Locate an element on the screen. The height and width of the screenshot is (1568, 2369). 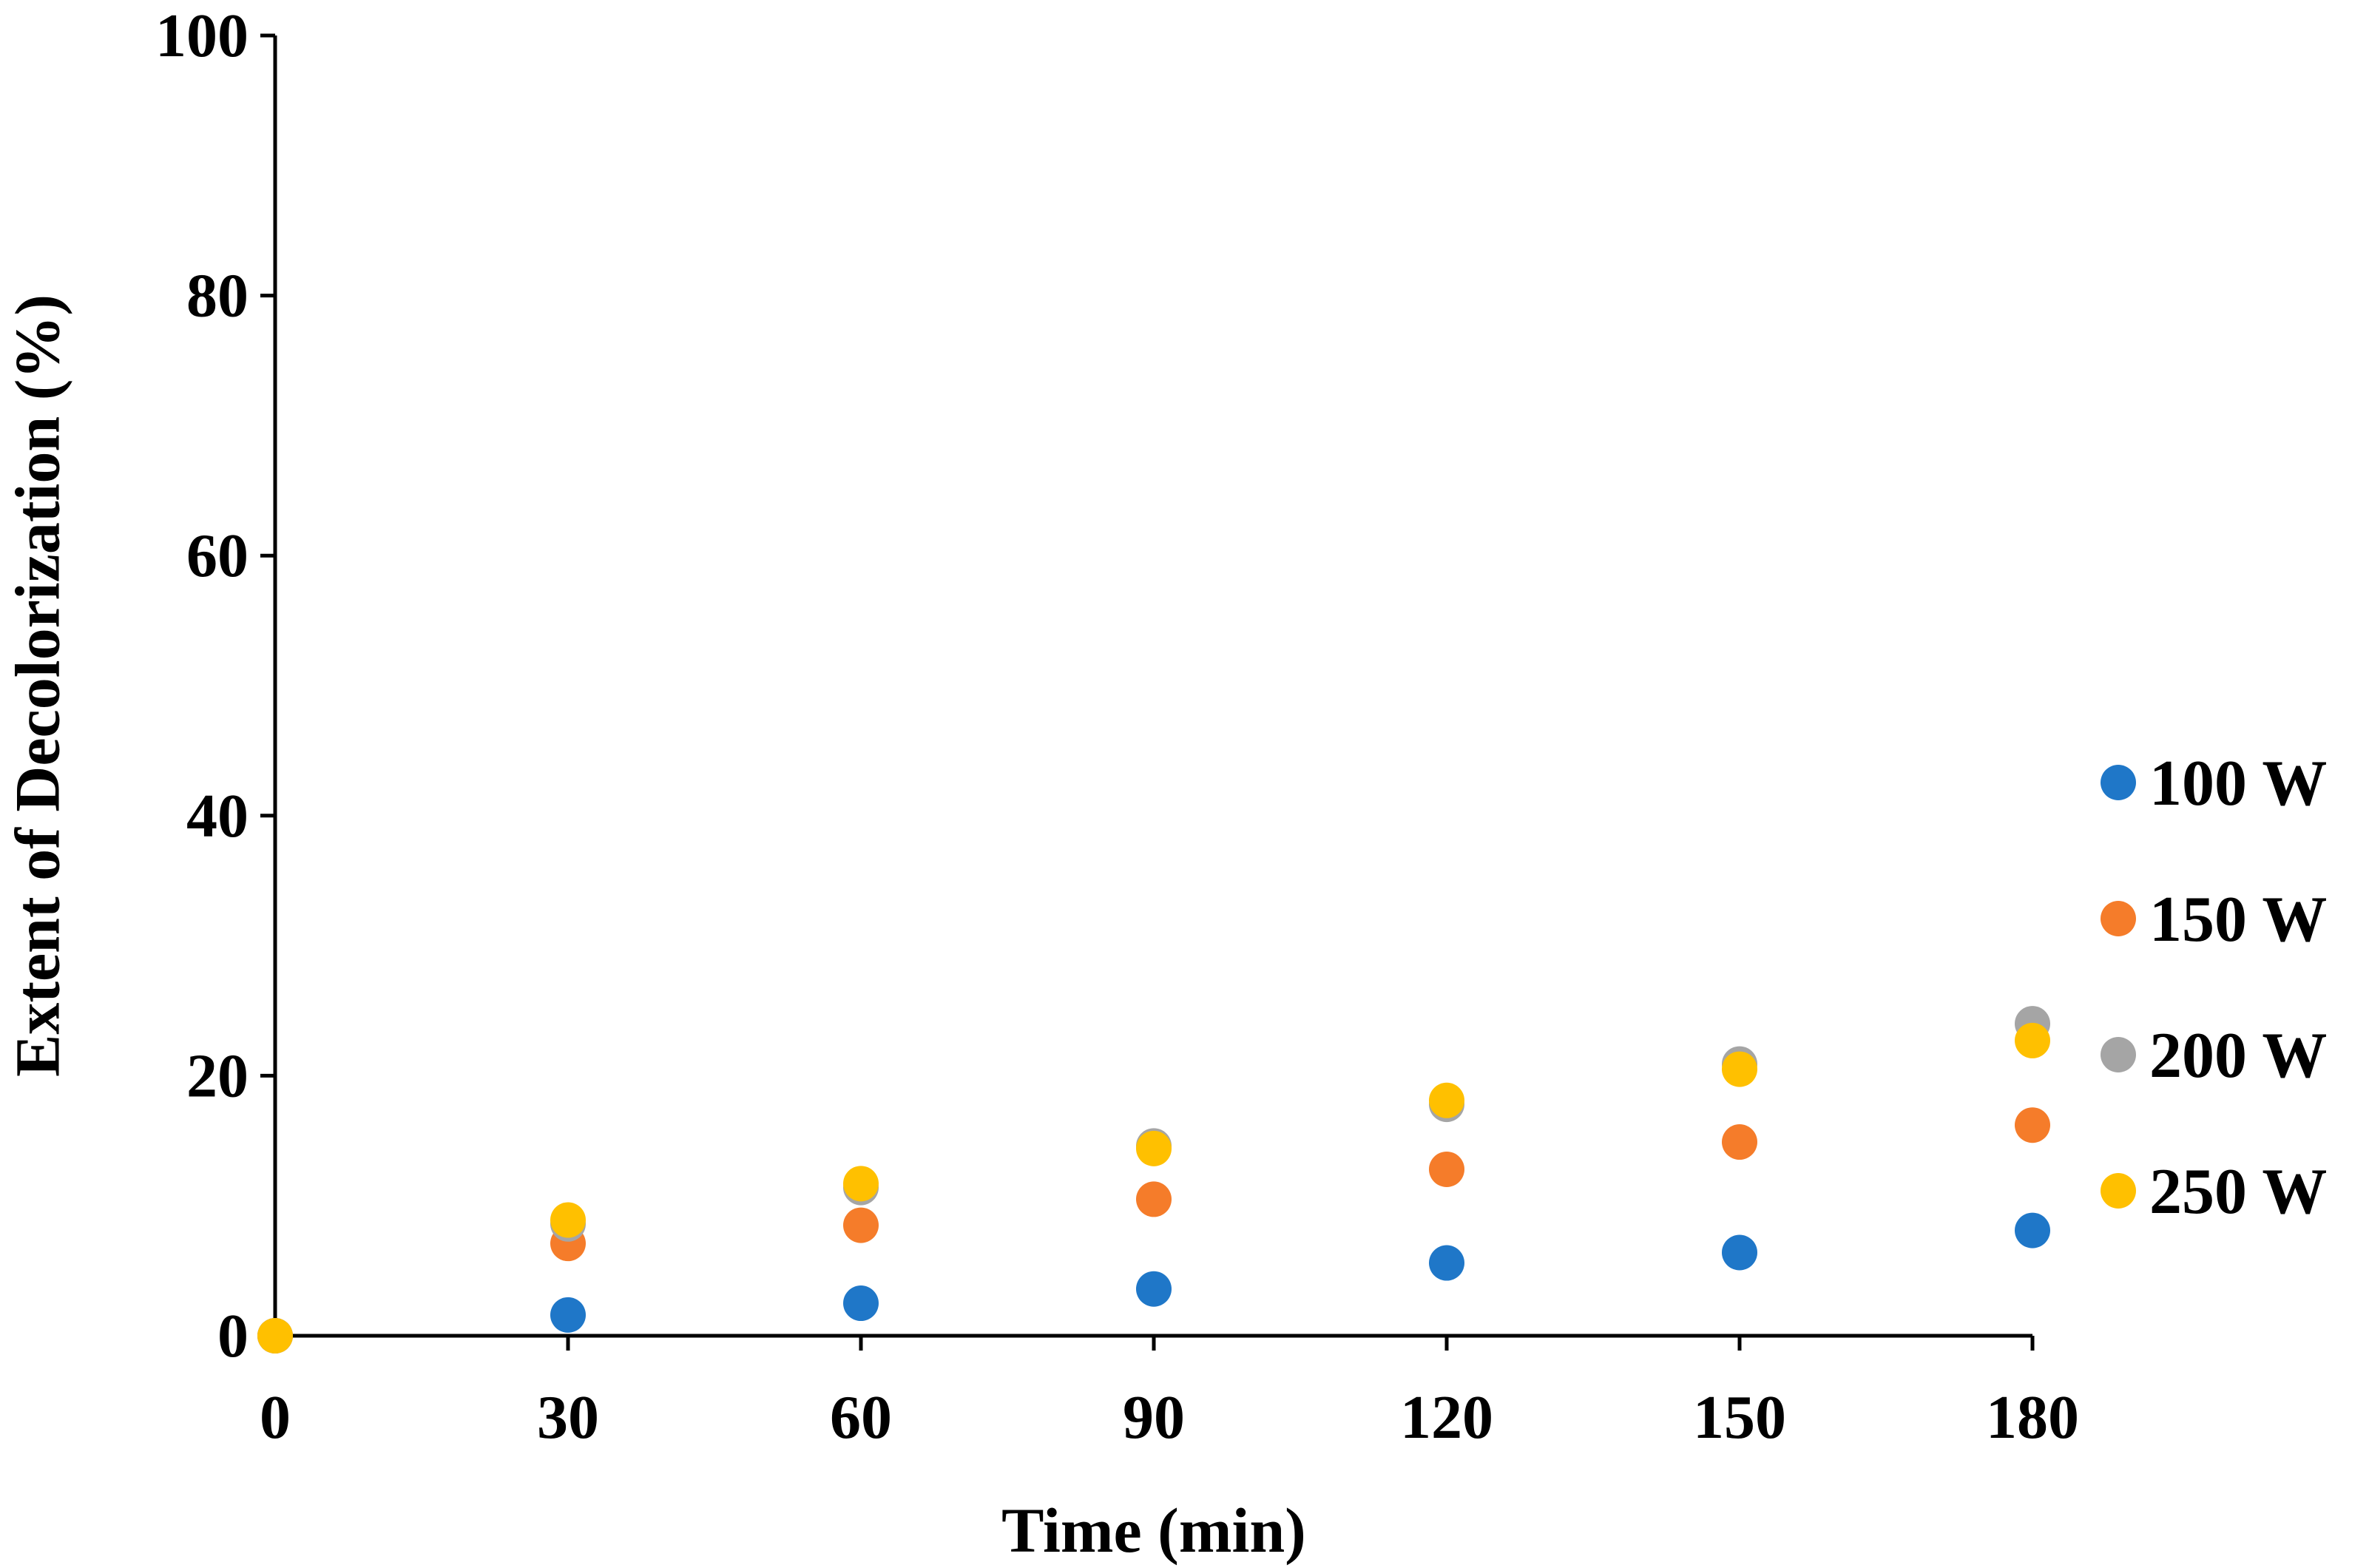
y-tick-label: 0 is located at coordinates (233, 1336).